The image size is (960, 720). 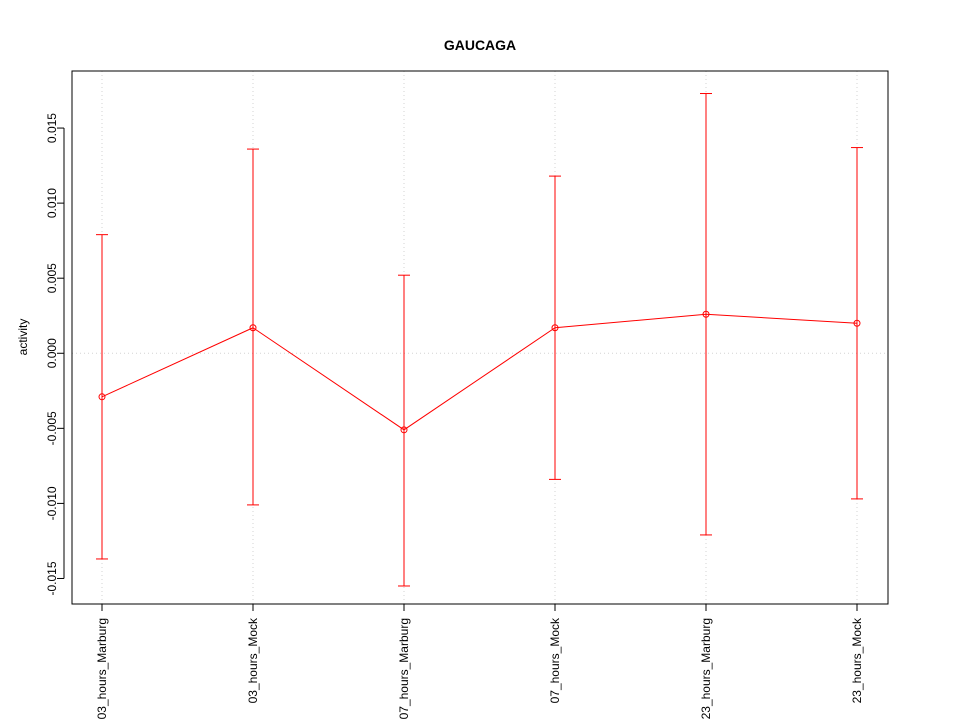 I want to click on x-tick-label: 03_hours_Mock, so click(x=253, y=660).